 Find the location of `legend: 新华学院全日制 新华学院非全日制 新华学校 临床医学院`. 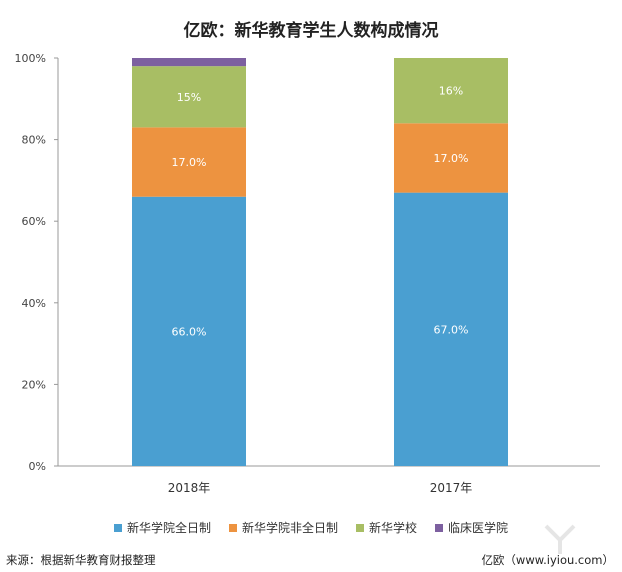

legend: 新华学院全日制 新华学院非全日制 新华学校 临床医学院 is located at coordinates (311, 527).